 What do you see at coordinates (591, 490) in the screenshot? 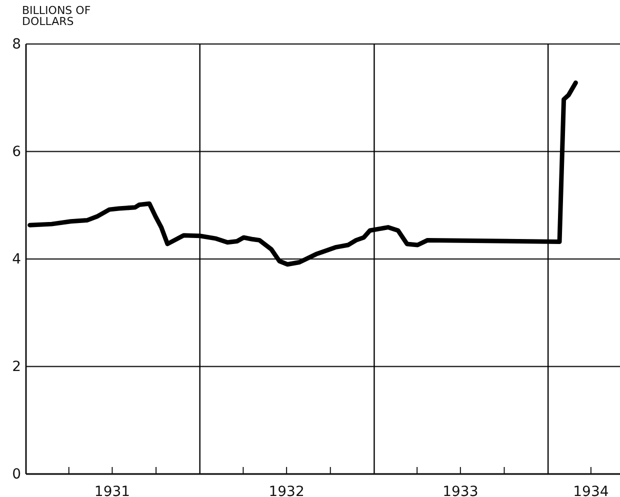
I see `x-tick-label: 1934` at bounding box center [591, 490].